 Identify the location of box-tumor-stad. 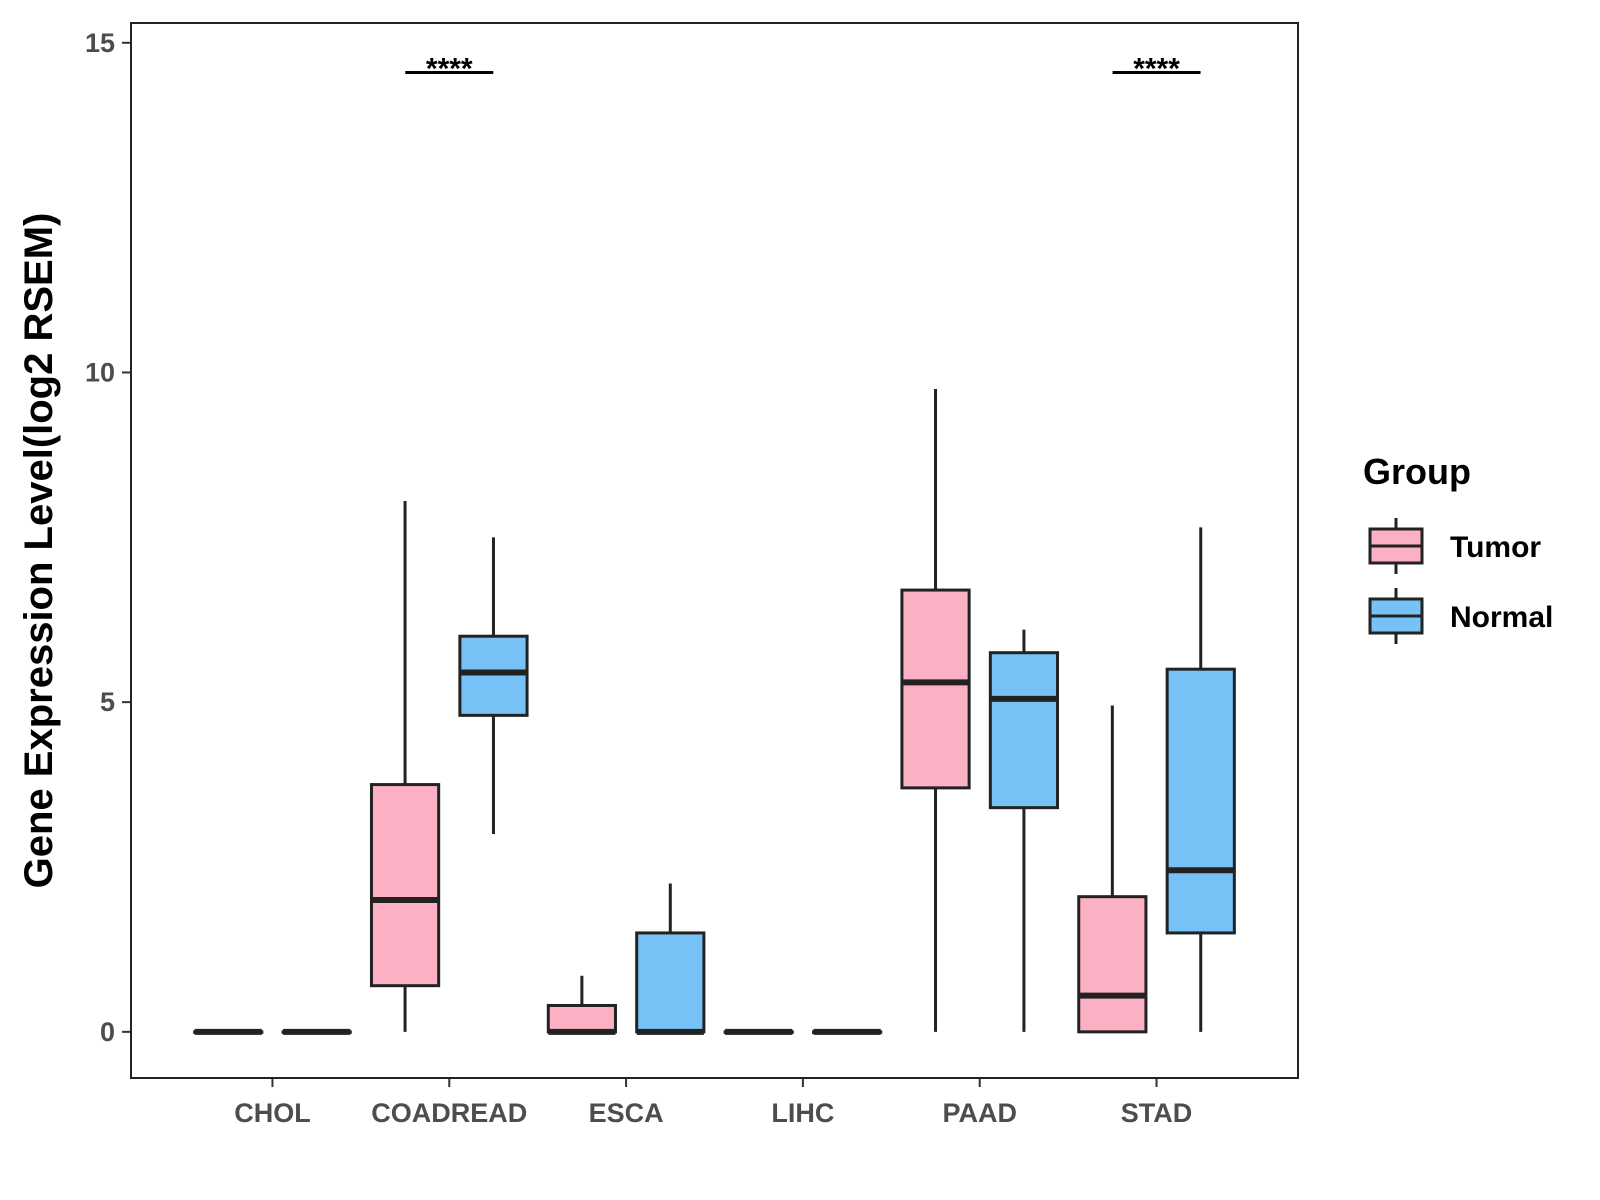
(1112, 869).